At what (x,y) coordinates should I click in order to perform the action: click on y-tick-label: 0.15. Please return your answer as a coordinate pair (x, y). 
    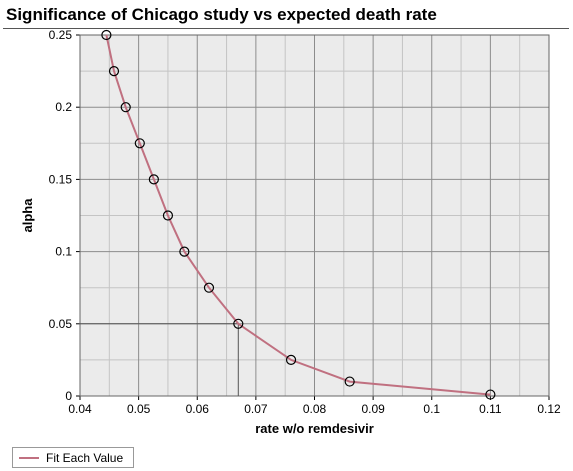
    Looking at the image, I should click on (61, 179).